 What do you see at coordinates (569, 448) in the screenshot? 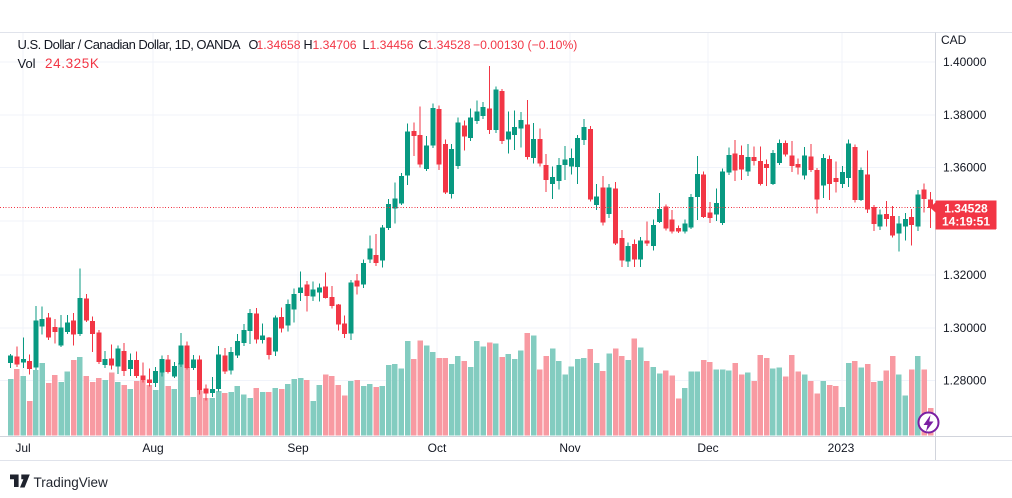
I see `svg-text: Nov` at bounding box center [569, 448].